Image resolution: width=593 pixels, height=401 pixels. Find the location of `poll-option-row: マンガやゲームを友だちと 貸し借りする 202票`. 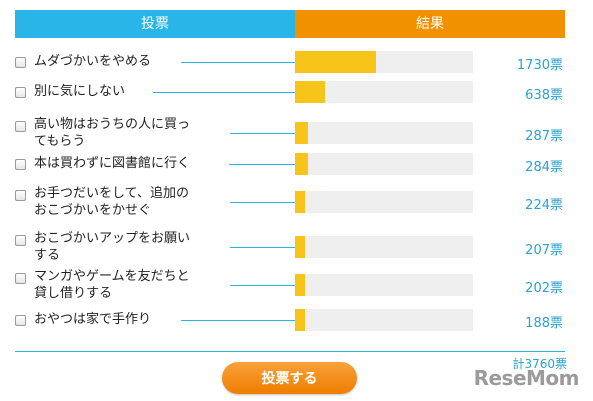

poll-option-row: マンガやゲームを友だちと 貸し借りする 202票 is located at coordinates (290, 285).